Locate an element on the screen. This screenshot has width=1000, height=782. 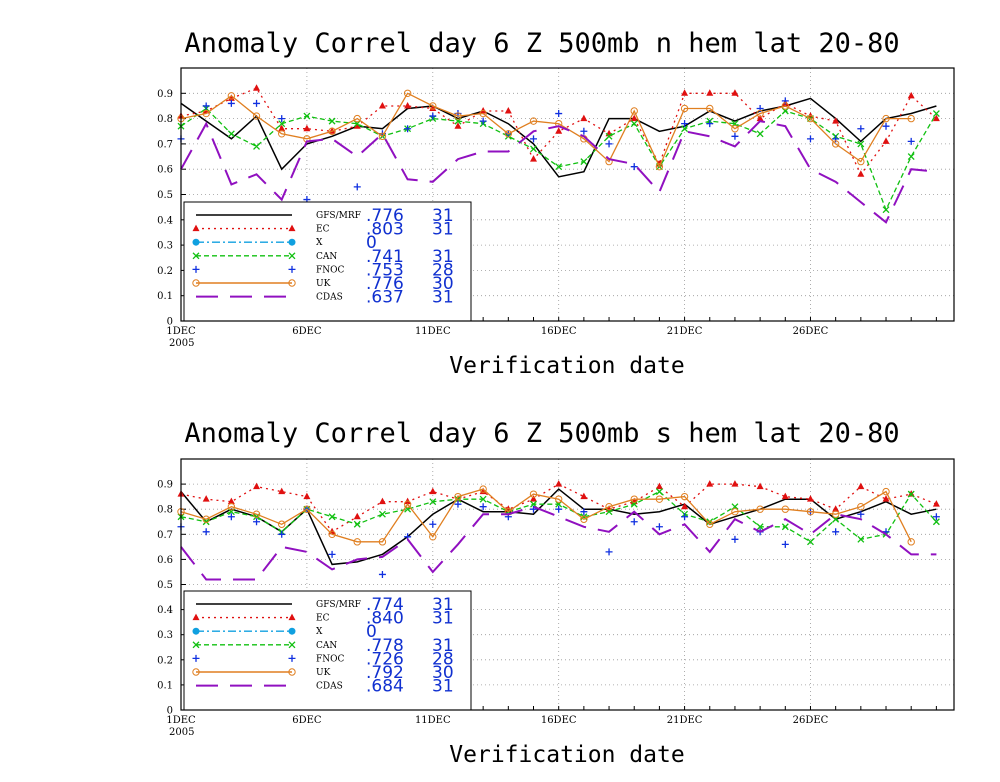
series-line is located at coordinates (558, 527).